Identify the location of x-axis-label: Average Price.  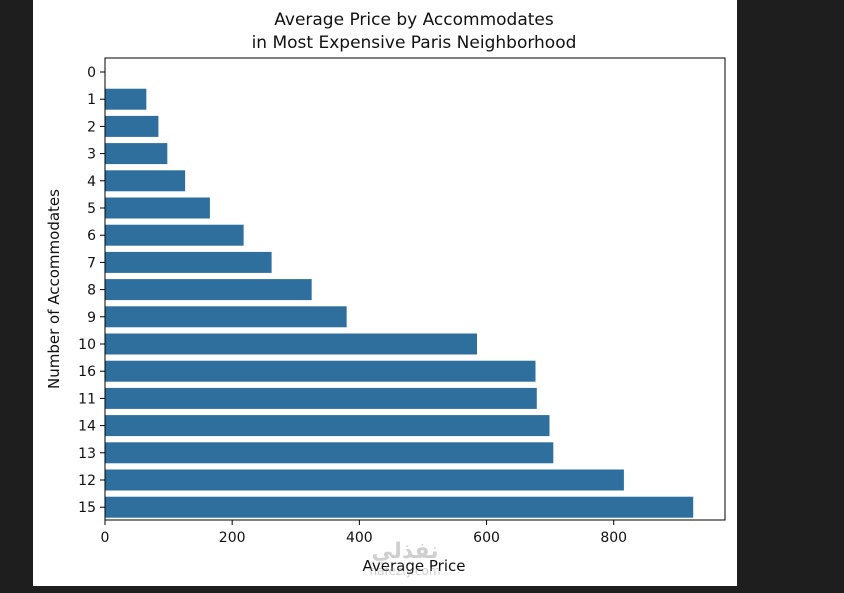
(414, 566).